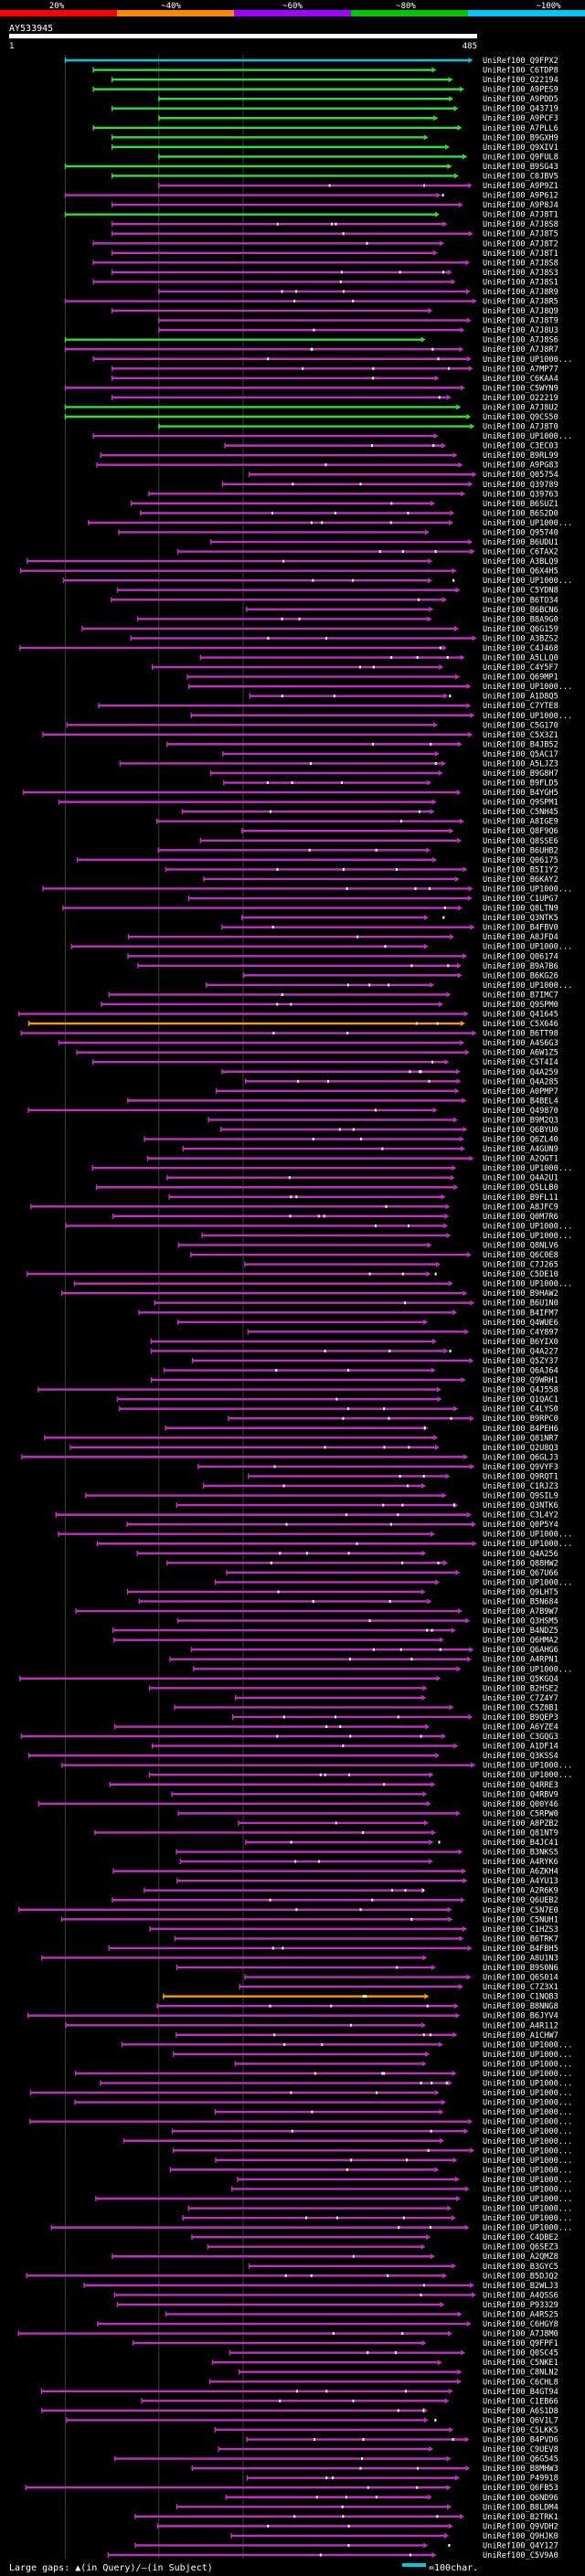  I want to click on hit-label: UniRef100_A9PCF3, so click(520, 118).